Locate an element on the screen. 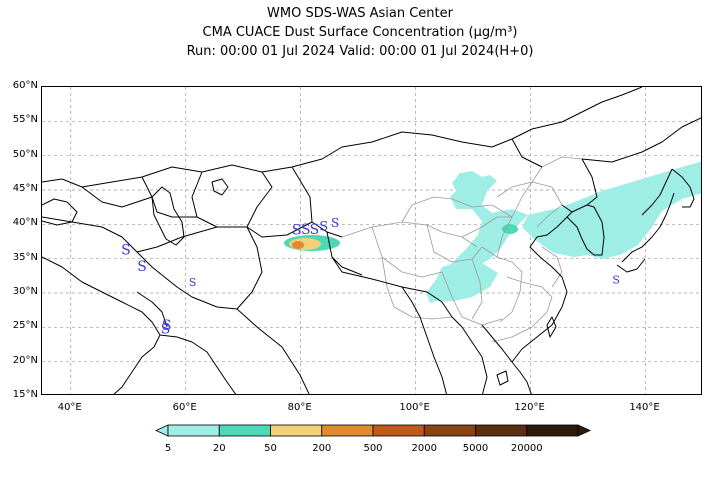 Image resolution: width=720 pixels, height=480 pixels. colorbar is located at coordinates (373, 430).